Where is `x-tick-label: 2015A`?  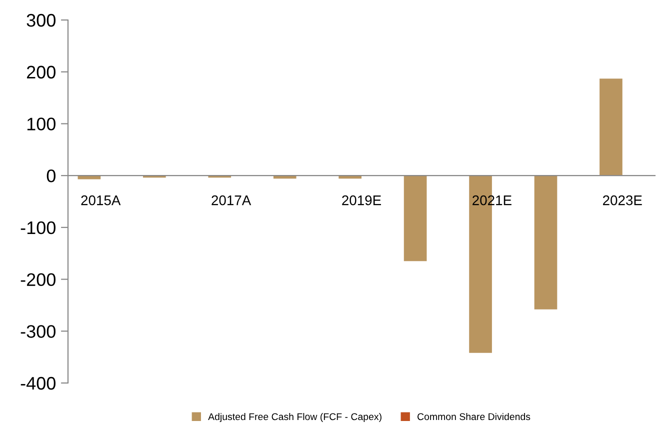 x-tick-label: 2015A is located at coordinates (101, 200).